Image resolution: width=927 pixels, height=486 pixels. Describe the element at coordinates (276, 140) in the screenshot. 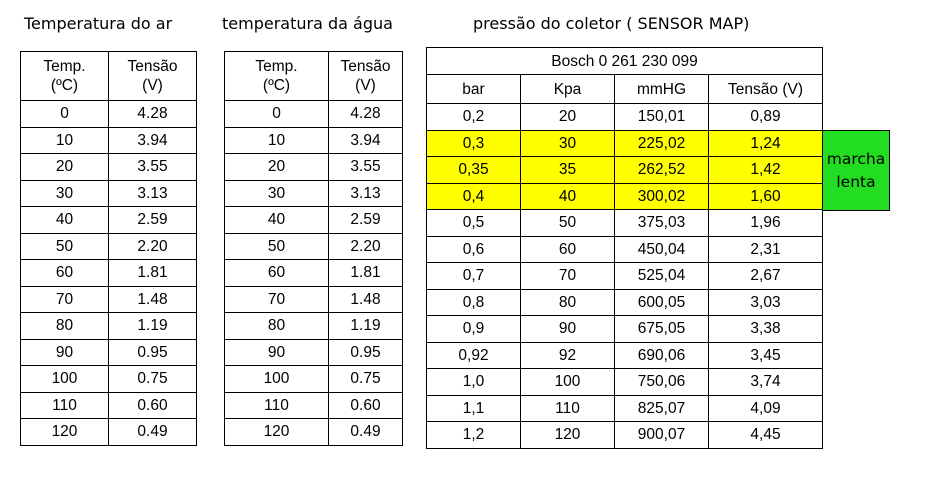

I see `temperature-cell: 10` at that location.